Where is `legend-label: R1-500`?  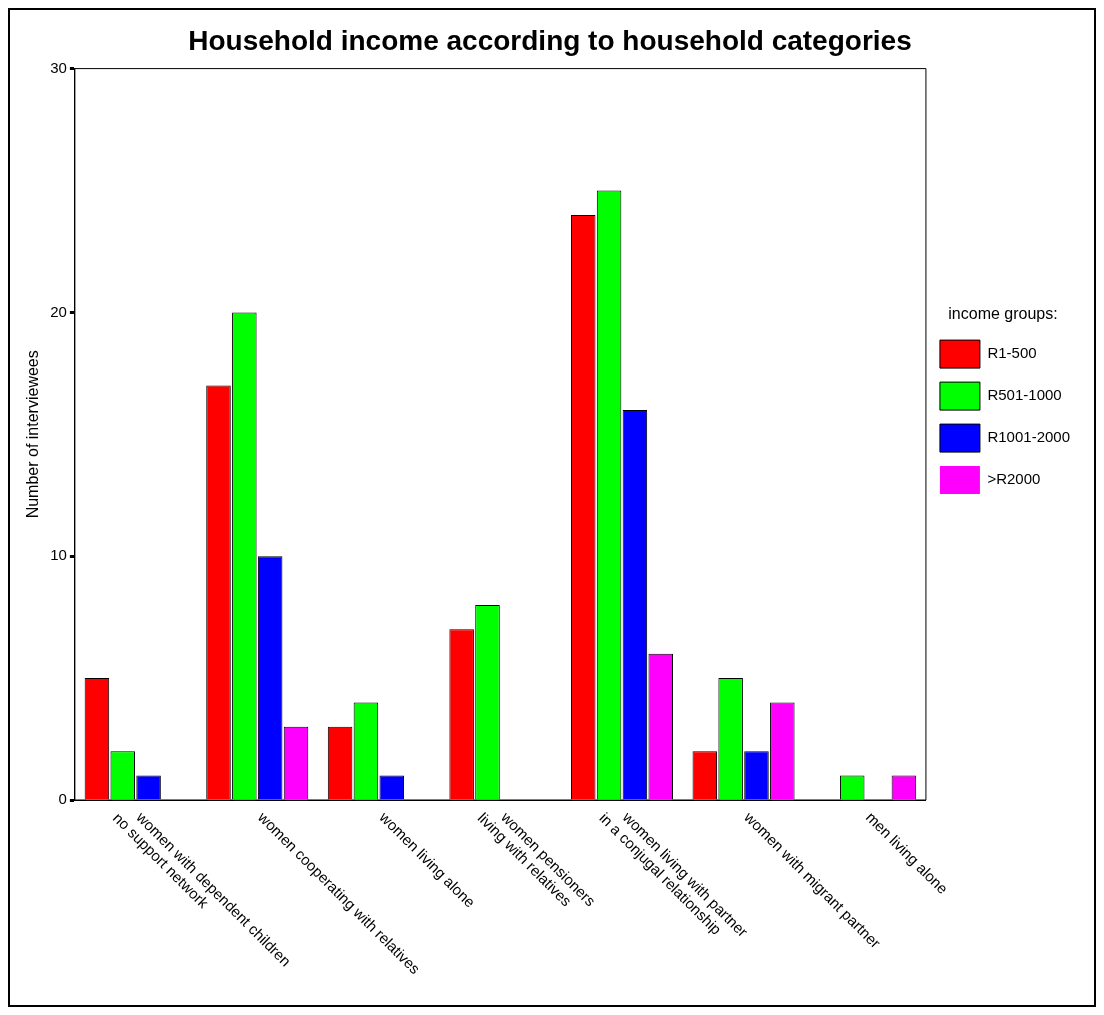 legend-label: R1-500 is located at coordinates (1012, 353).